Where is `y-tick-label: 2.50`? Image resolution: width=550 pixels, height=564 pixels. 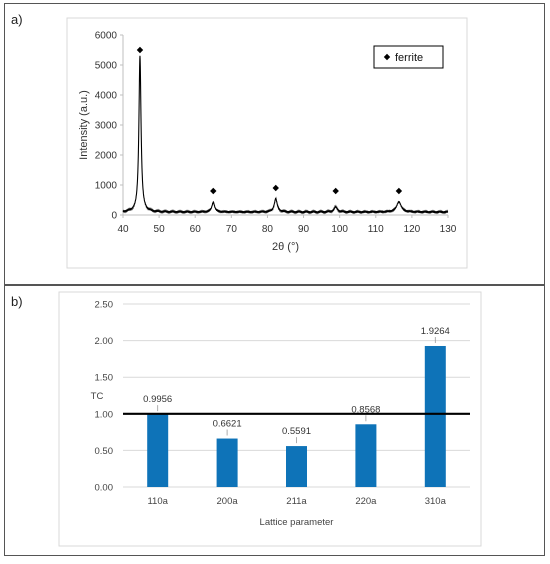 y-tick-label: 2.50 is located at coordinates (104, 305).